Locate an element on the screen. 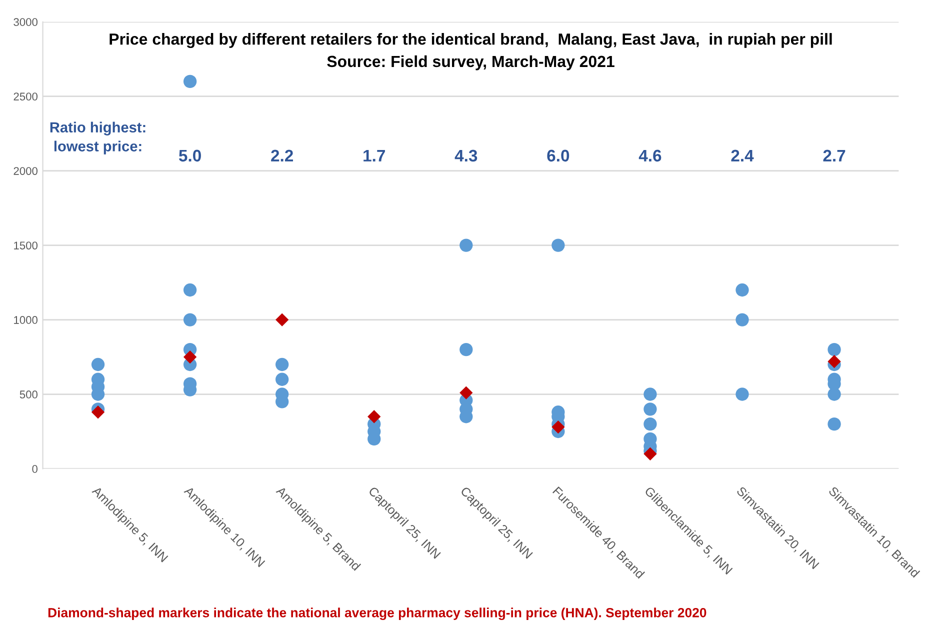  text: Source: Field survey, March-May 2021 is located at coordinates (470, 62).